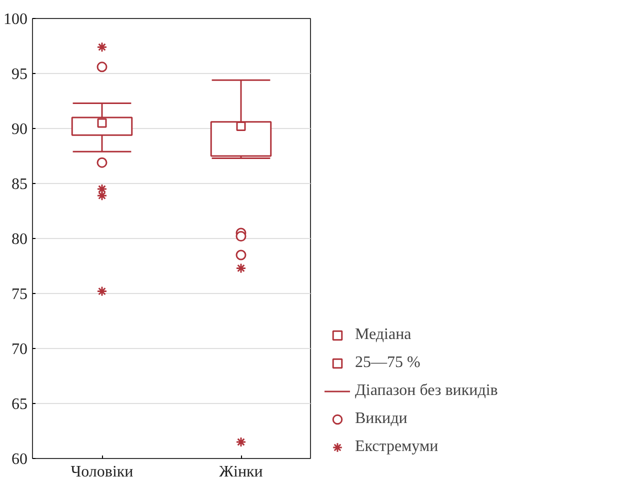 The height and width of the screenshot is (500, 633). What do you see at coordinates (383, 335) in the screenshot?
I see `text: Медіана` at bounding box center [383, 335].